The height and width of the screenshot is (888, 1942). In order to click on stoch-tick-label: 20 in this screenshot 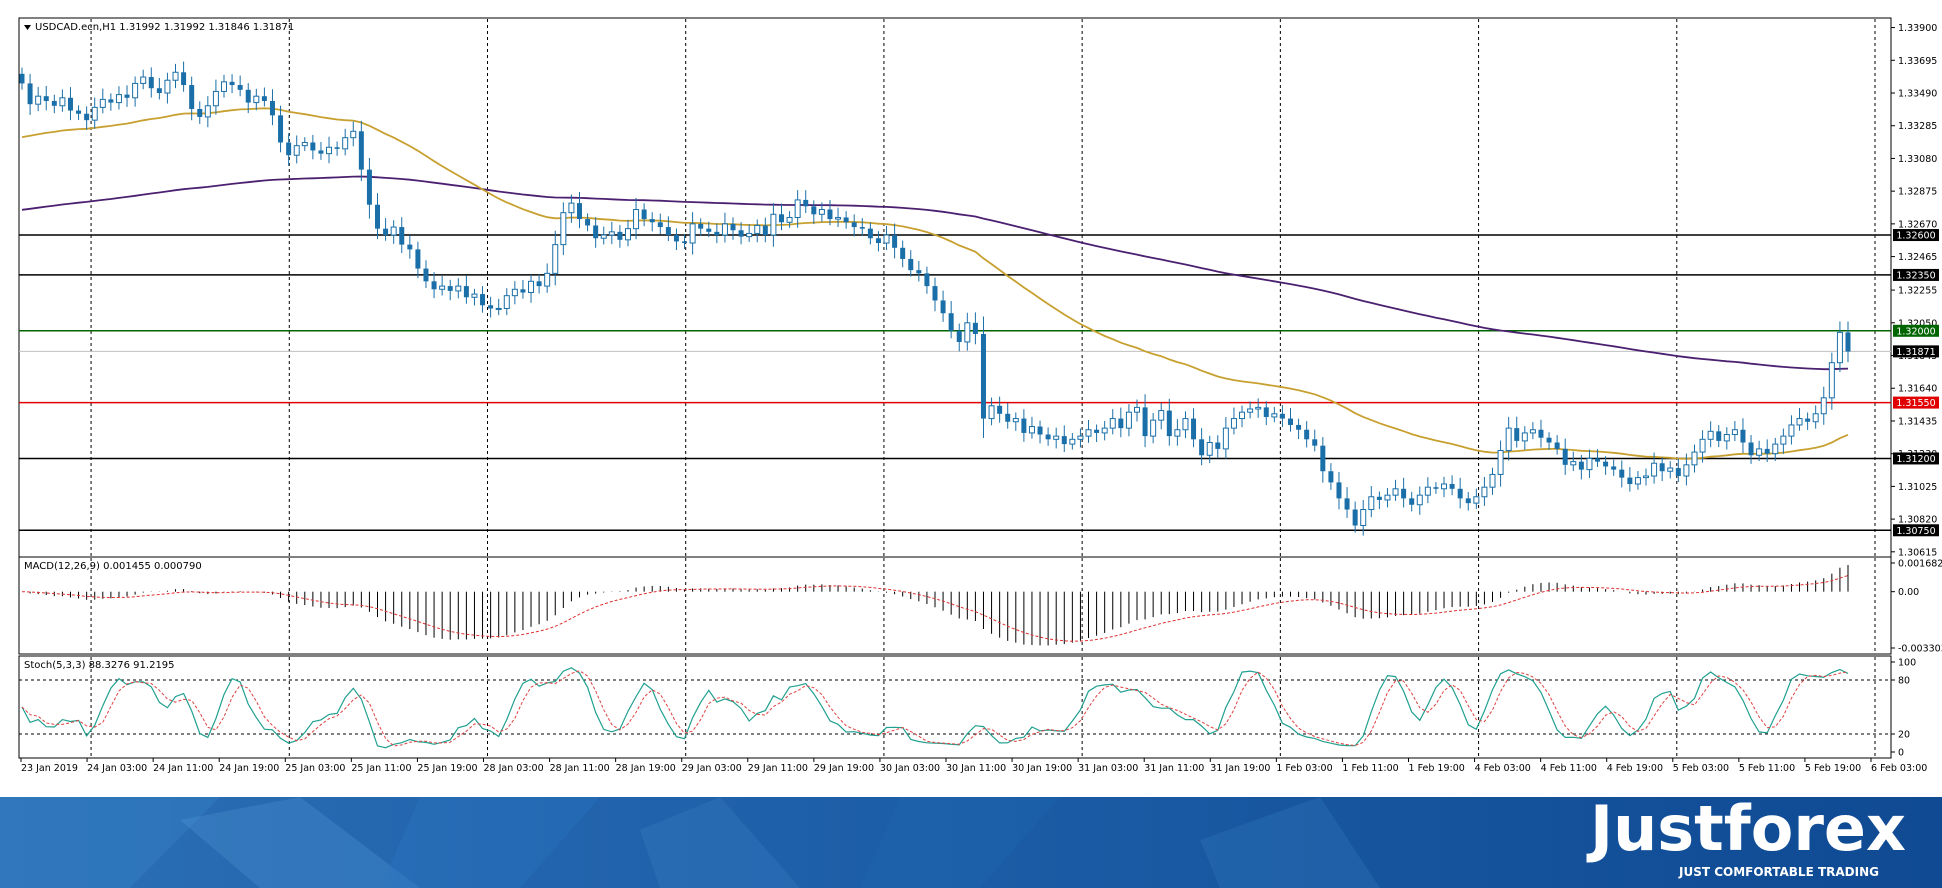, I will do `click(1904, 735)`.